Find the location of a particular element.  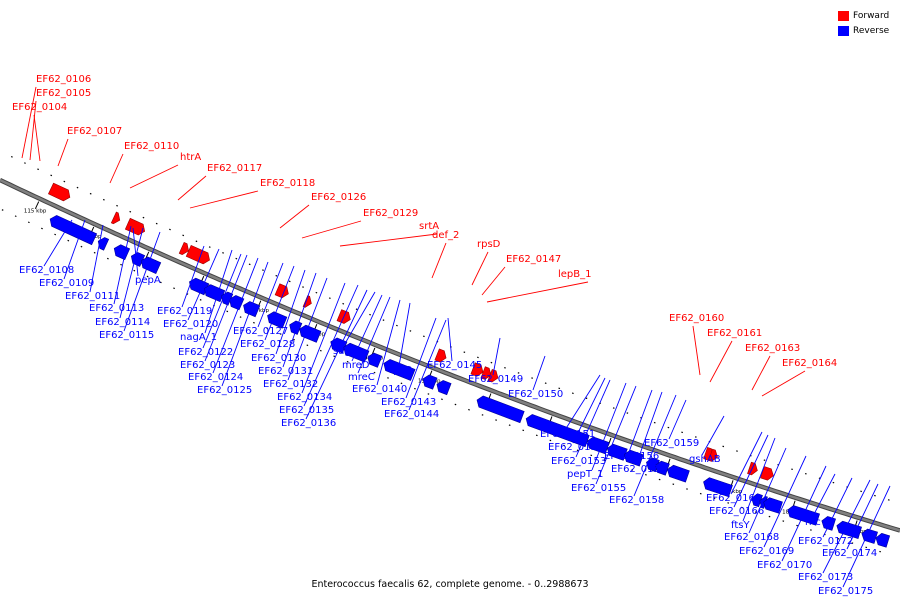

gene-label: EF62_0131 is located at coordinates (285, 371).